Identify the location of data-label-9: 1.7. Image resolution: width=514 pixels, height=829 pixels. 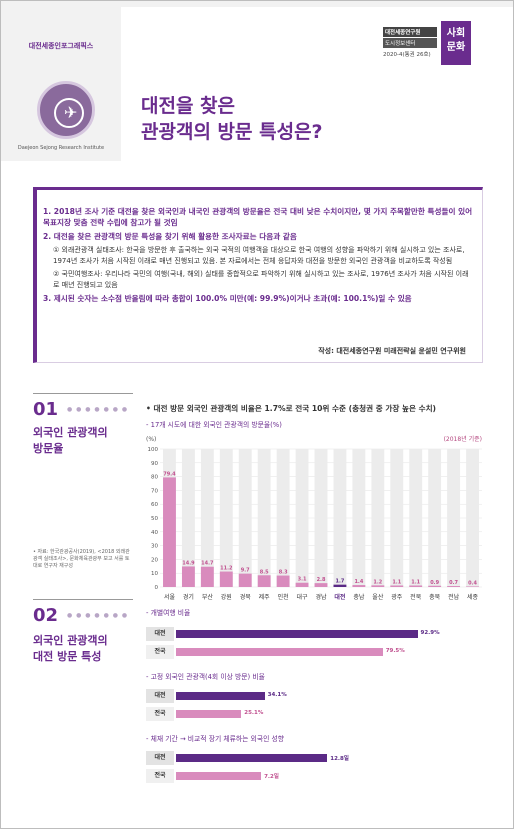
(340, 582).